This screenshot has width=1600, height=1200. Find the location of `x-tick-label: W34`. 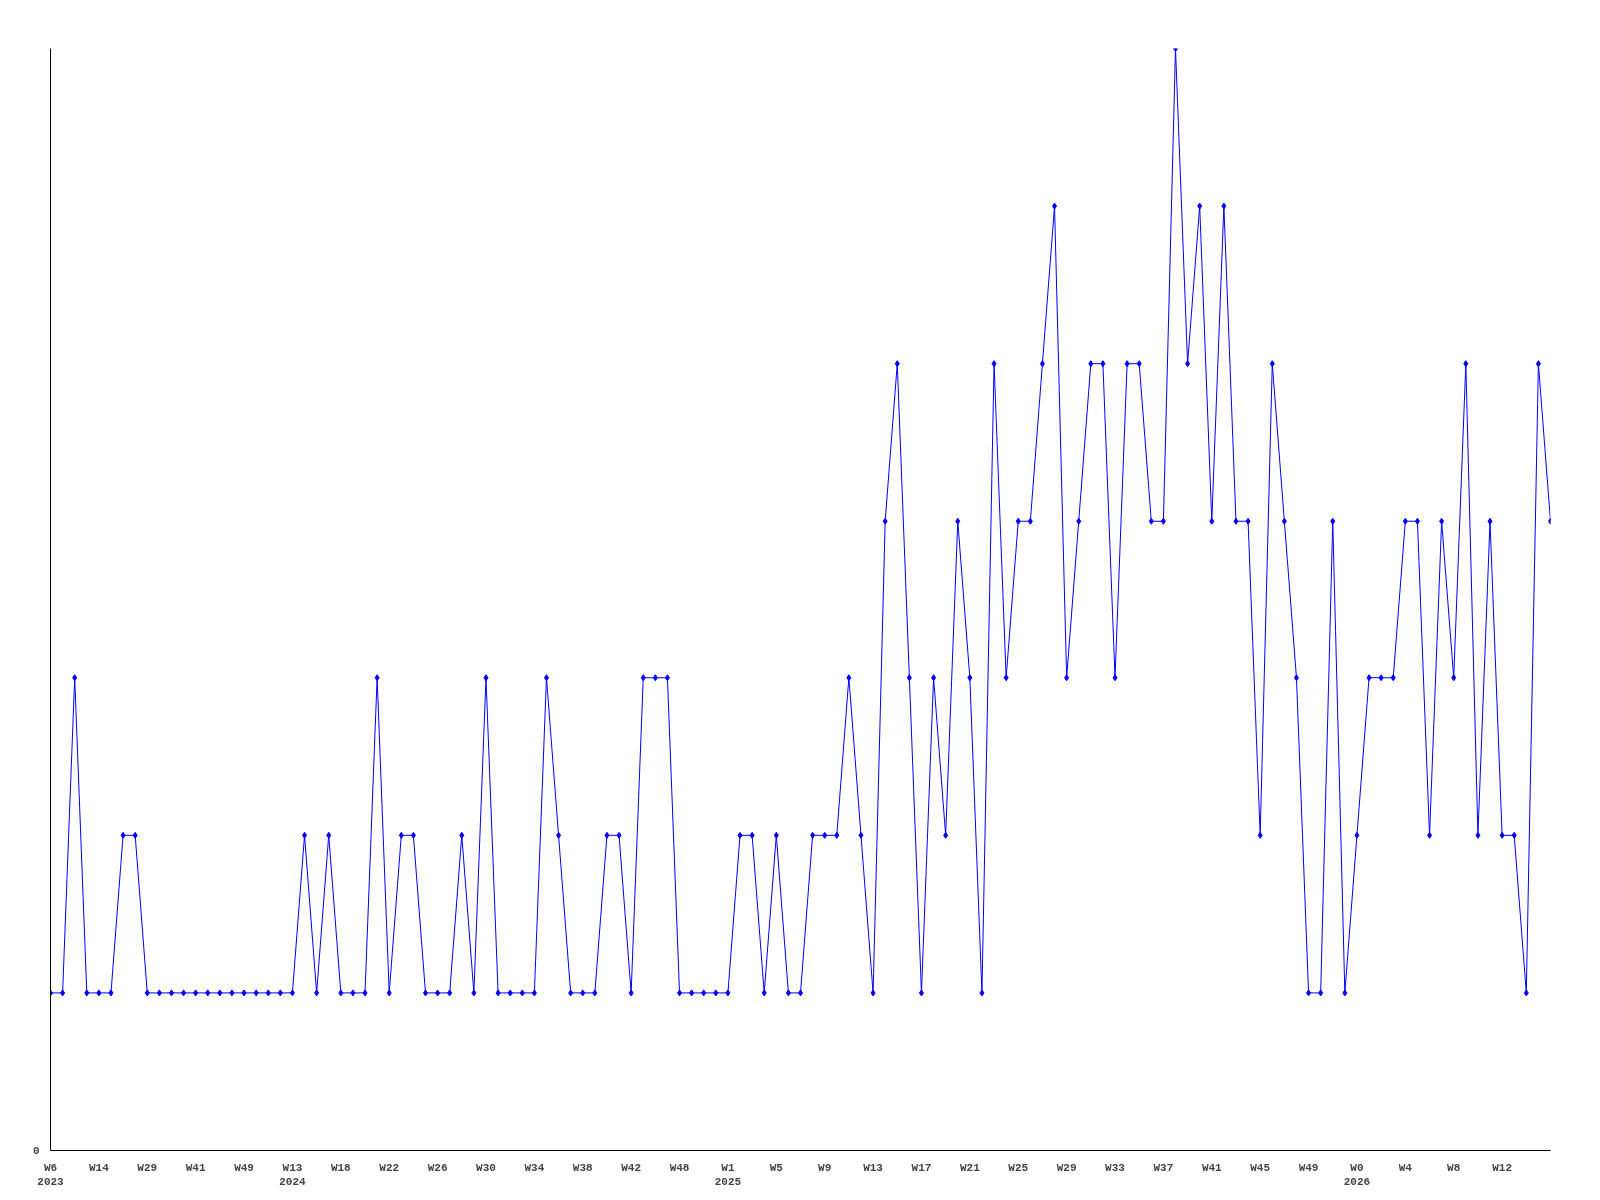

x-tick-label: W34 is located at coordinates (534, 1167).